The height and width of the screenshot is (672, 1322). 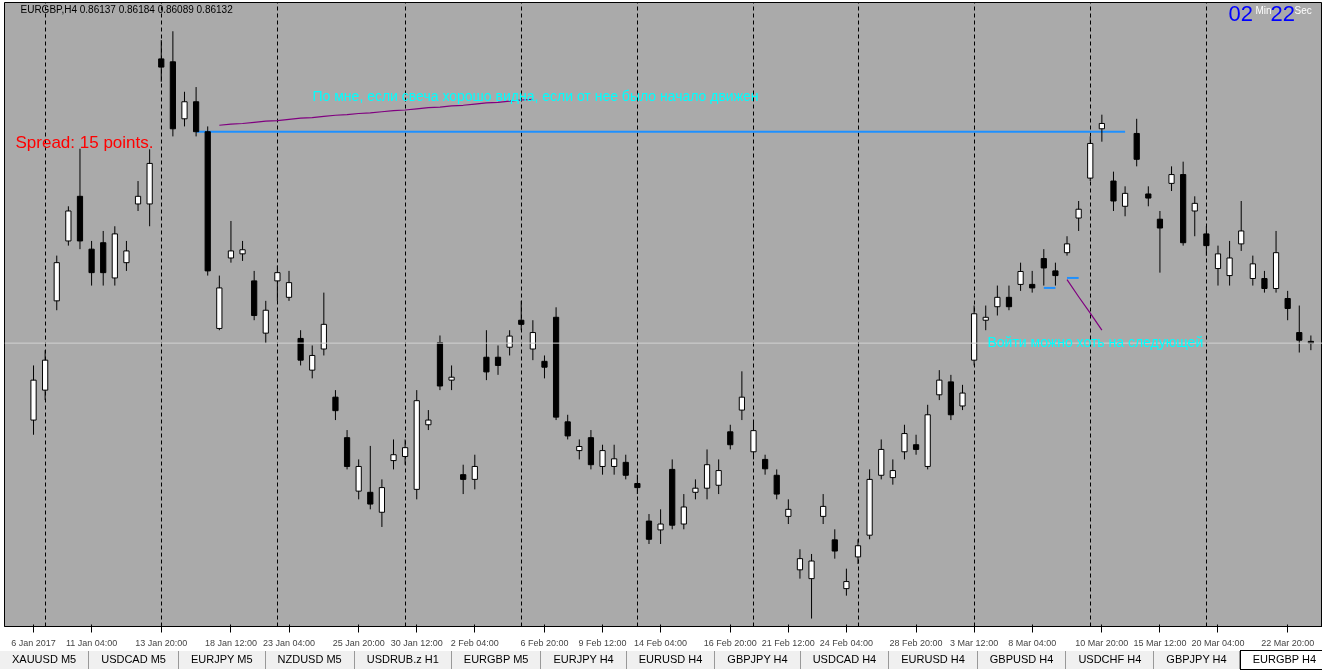 What do you see at coordinates (403, 660) in the screenshot?
I see `text: USDRUB.z H1` at bounding box center [403, 660].